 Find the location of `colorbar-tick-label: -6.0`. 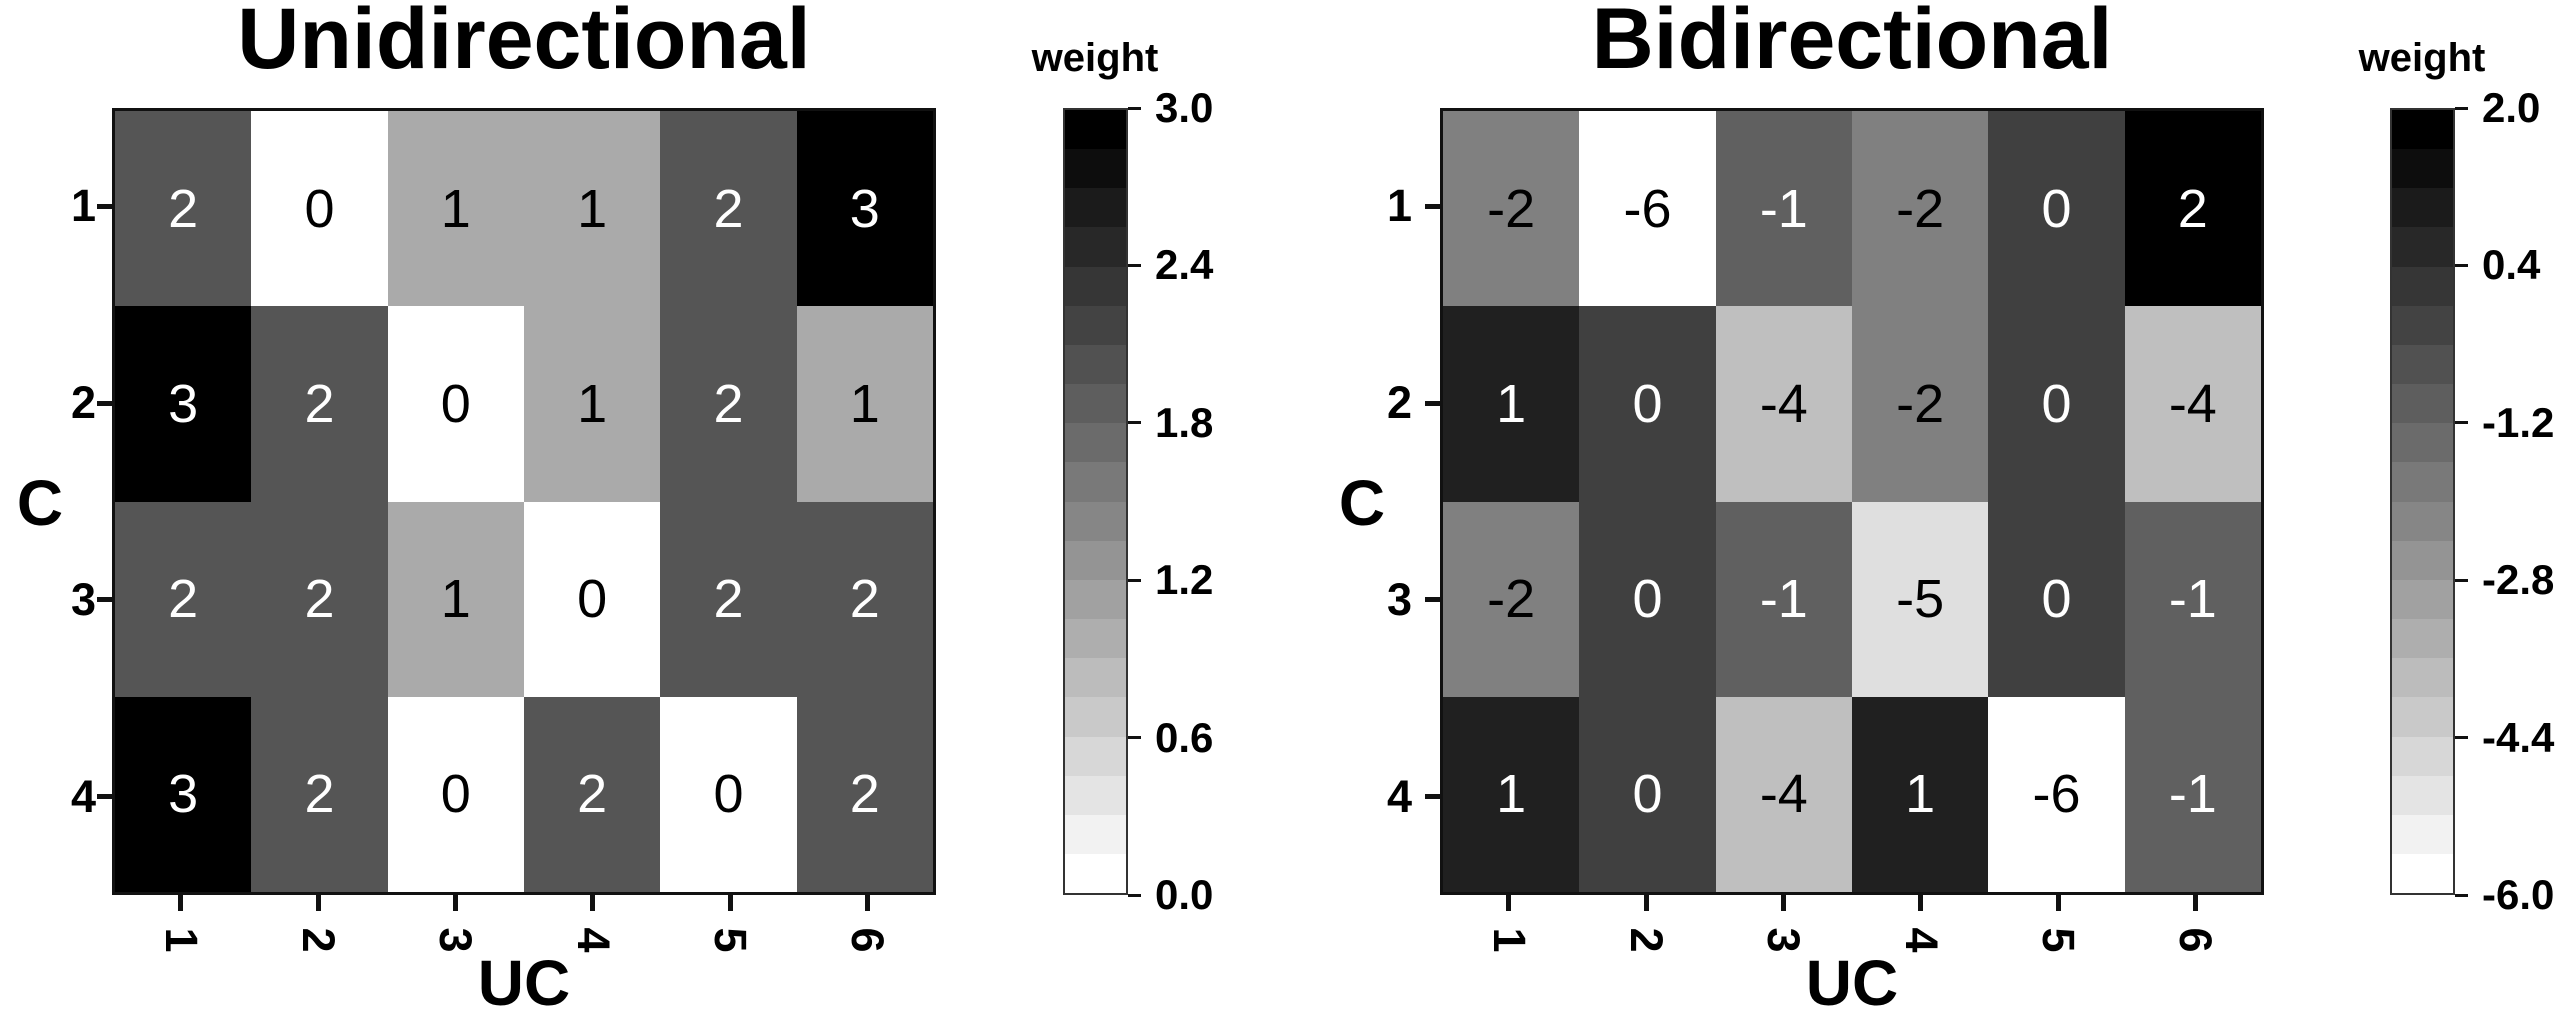

colorbar-tick-label: -6.0 is located at coordinates (2518, 894).